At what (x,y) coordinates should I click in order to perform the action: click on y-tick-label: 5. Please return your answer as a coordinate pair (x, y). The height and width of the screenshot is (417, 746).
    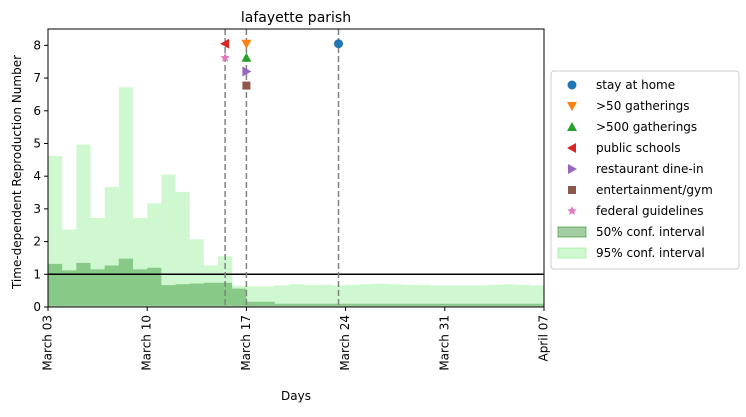
    Looking at the image, I should click on (37, 143).